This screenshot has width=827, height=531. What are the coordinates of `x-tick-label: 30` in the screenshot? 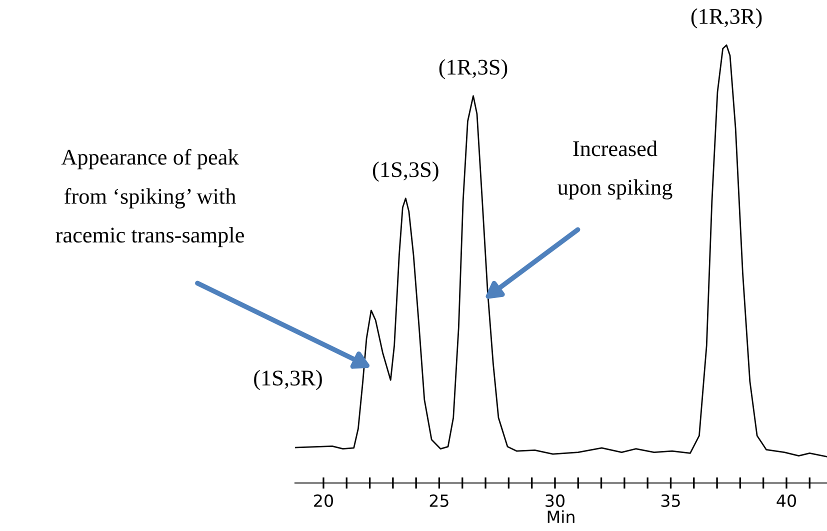 It's located at (555, 501).